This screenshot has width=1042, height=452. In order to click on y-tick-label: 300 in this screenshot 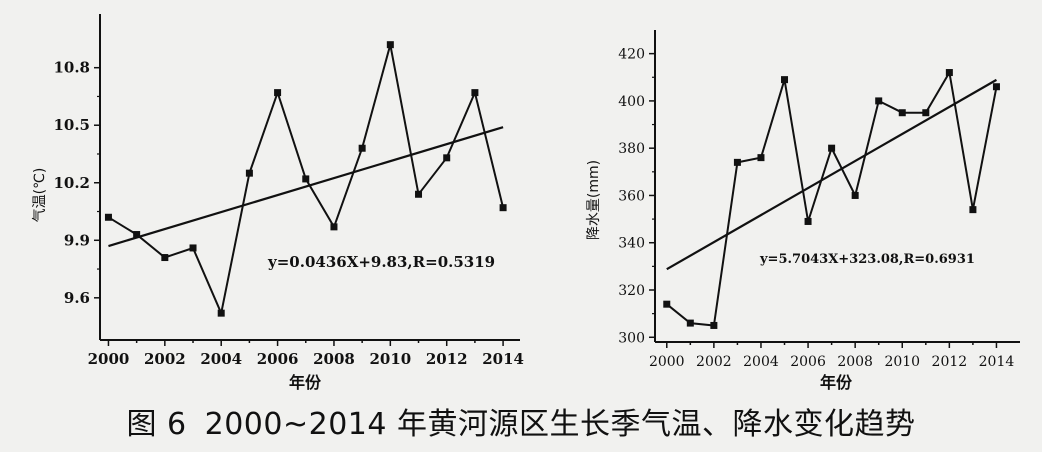, I will do `click(631, 338)`.